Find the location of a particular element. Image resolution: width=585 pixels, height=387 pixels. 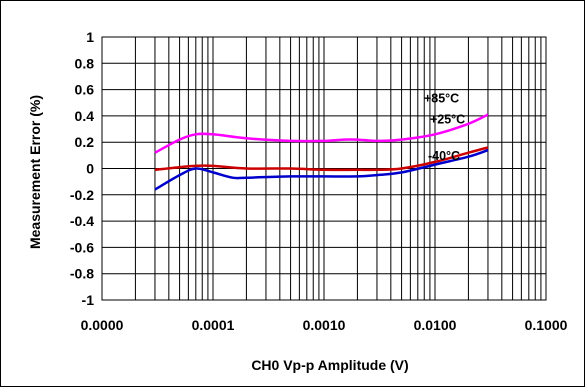

x-tick-label: 0.1000 is located at coordinates (546, 325).